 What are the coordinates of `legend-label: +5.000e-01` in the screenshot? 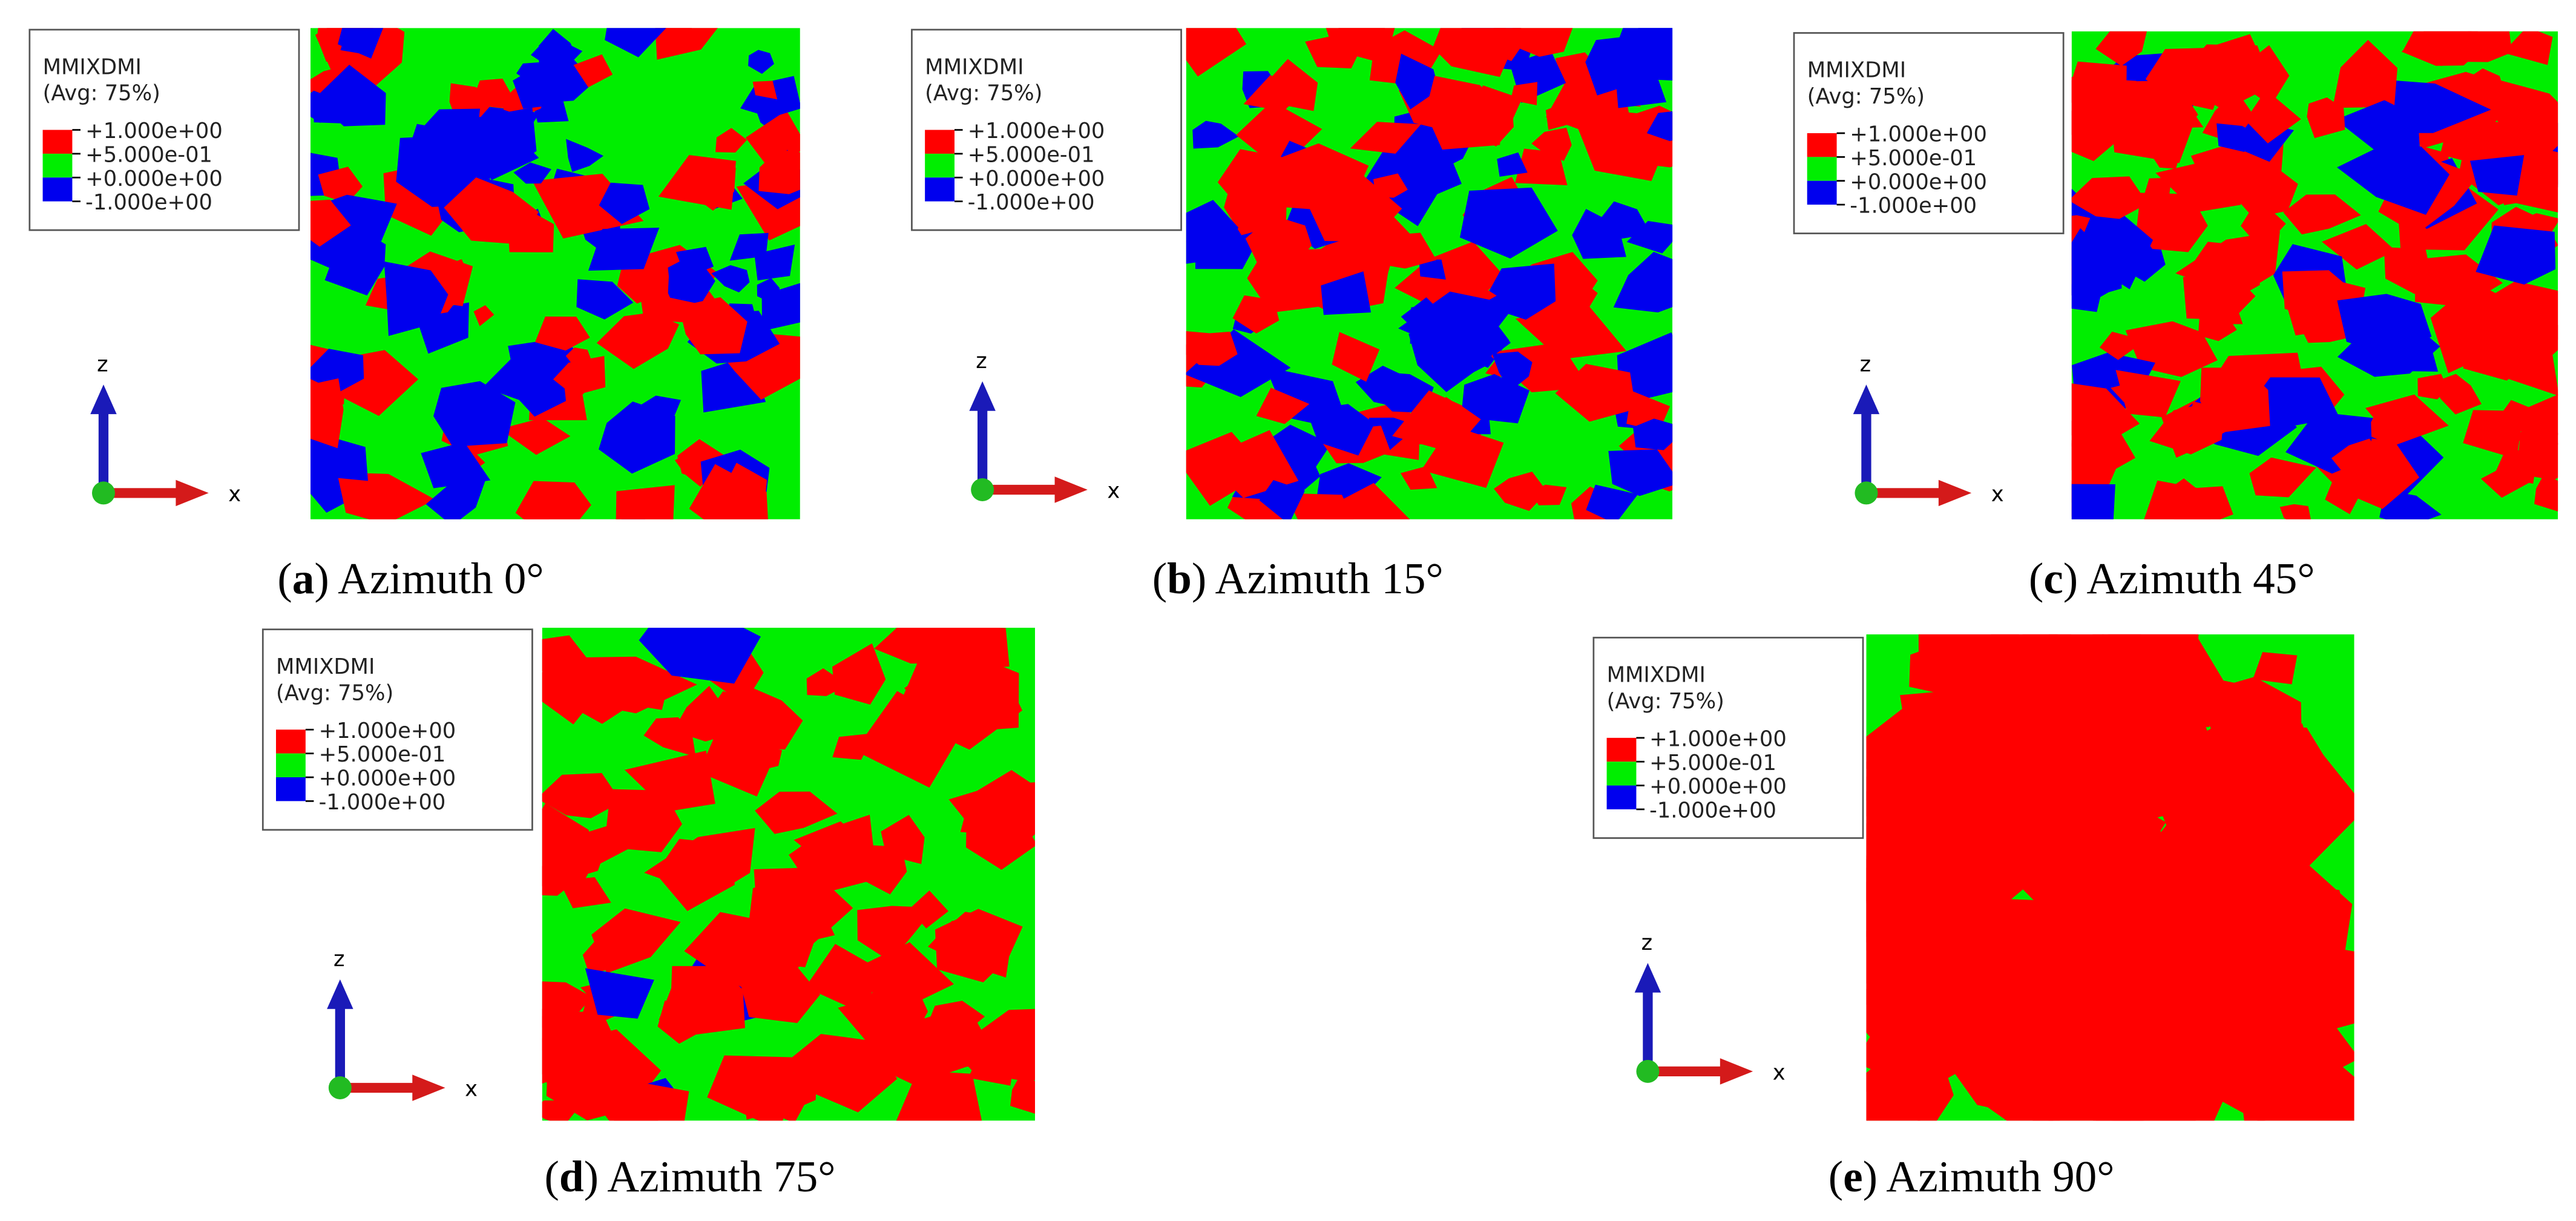 It's located at (1712, 763).